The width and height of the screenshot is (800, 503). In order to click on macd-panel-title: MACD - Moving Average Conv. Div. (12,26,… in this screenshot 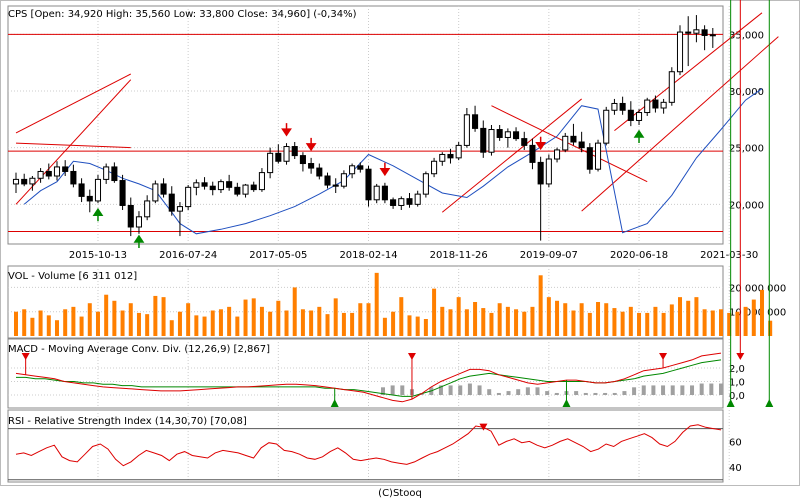, I will do `click(139, 349)`.